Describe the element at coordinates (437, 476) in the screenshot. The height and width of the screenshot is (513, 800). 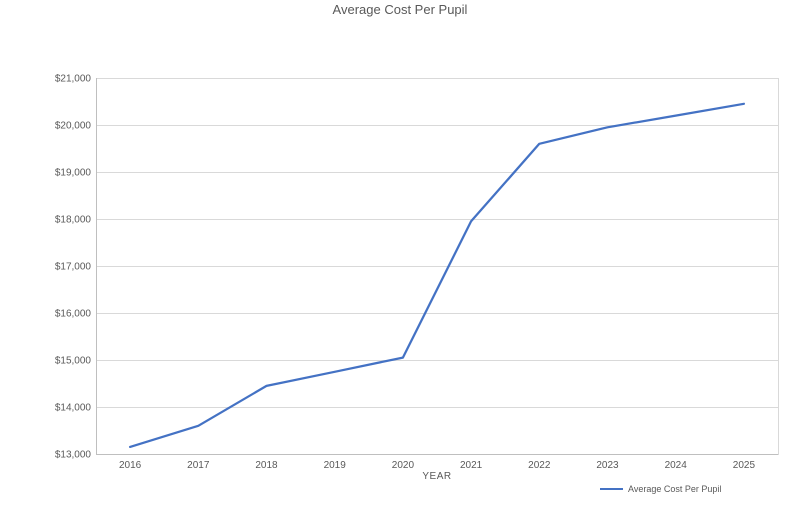
I see `x-axis-title: YEAR` at that location.